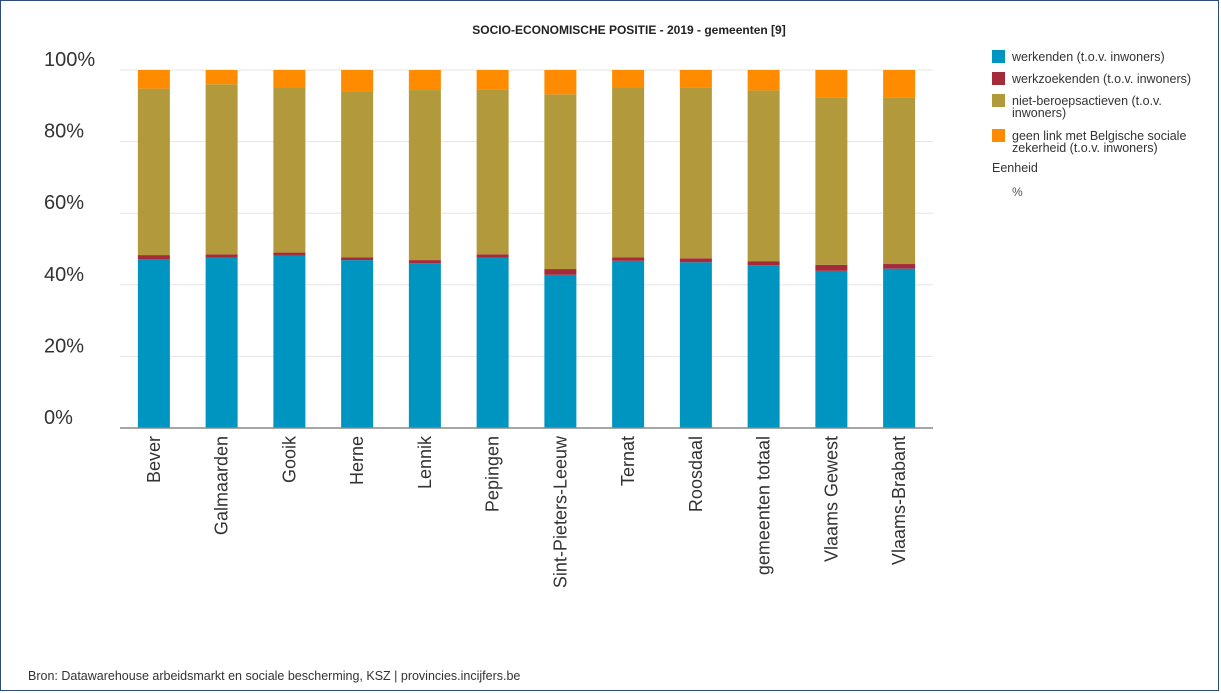  Describe the element at coordinates (1015, 168) in the screenshot. I see `unit-title: Eenheid` at that location.